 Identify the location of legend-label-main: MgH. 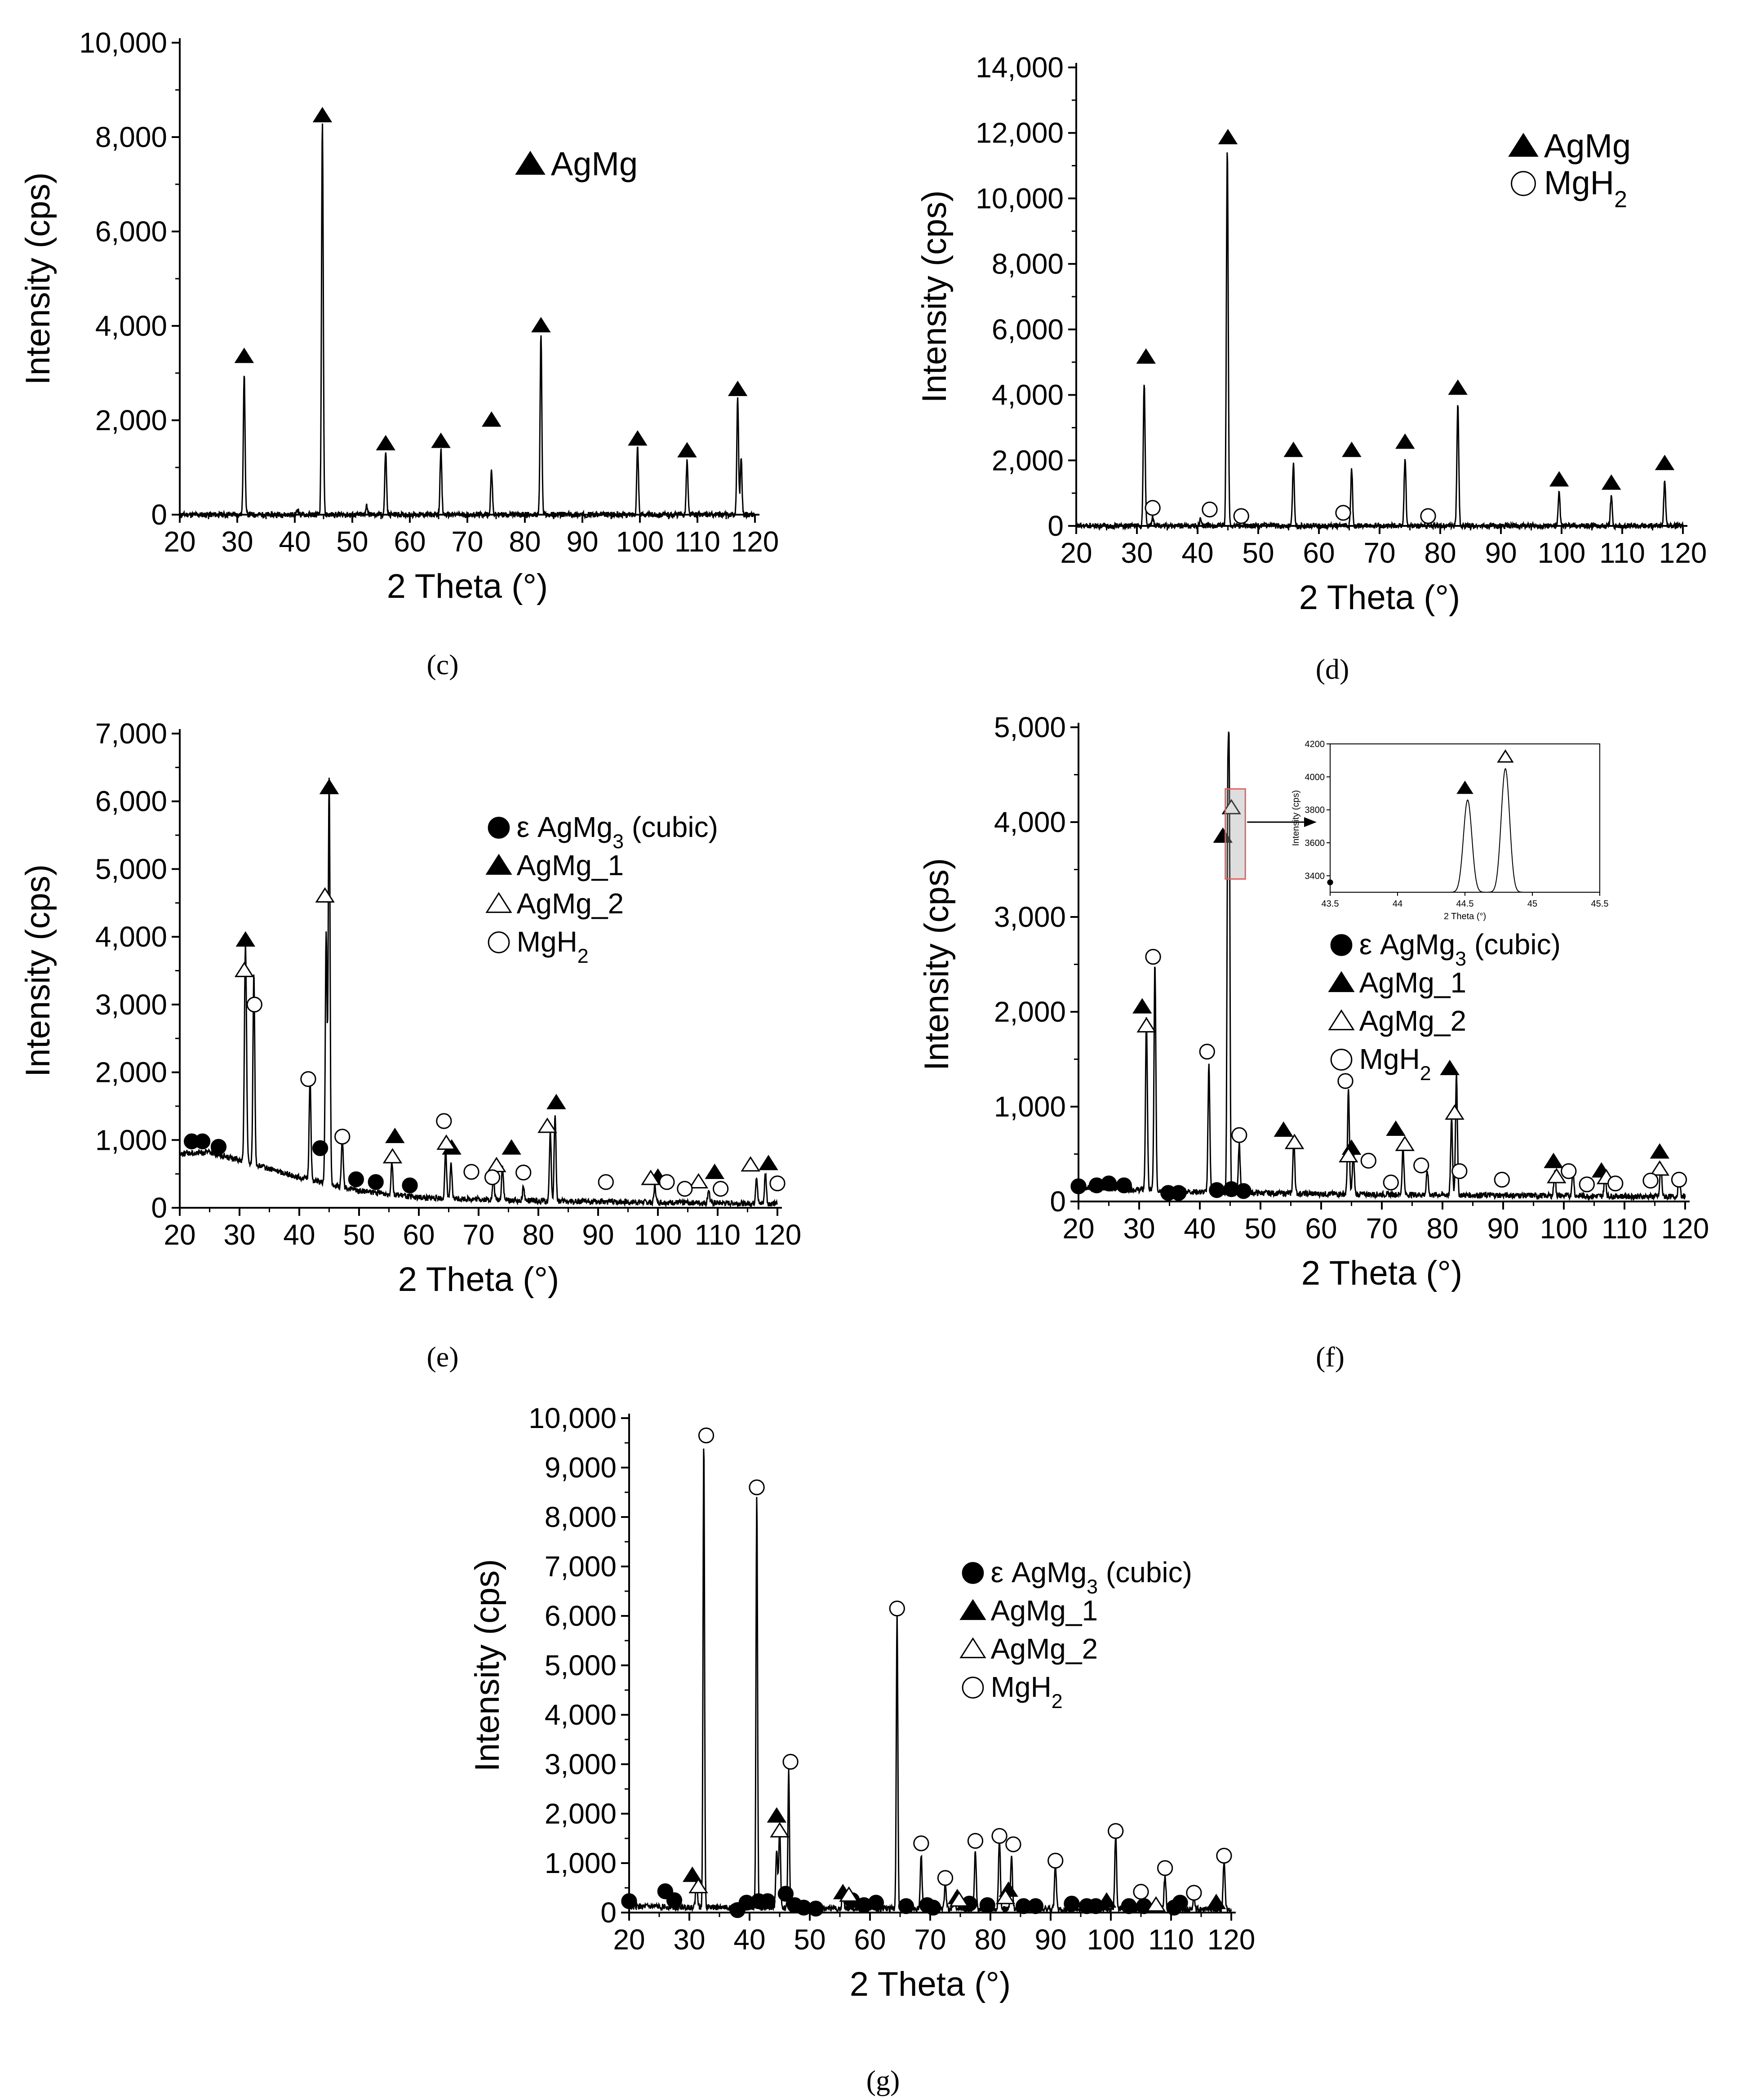
(1021, 1687).